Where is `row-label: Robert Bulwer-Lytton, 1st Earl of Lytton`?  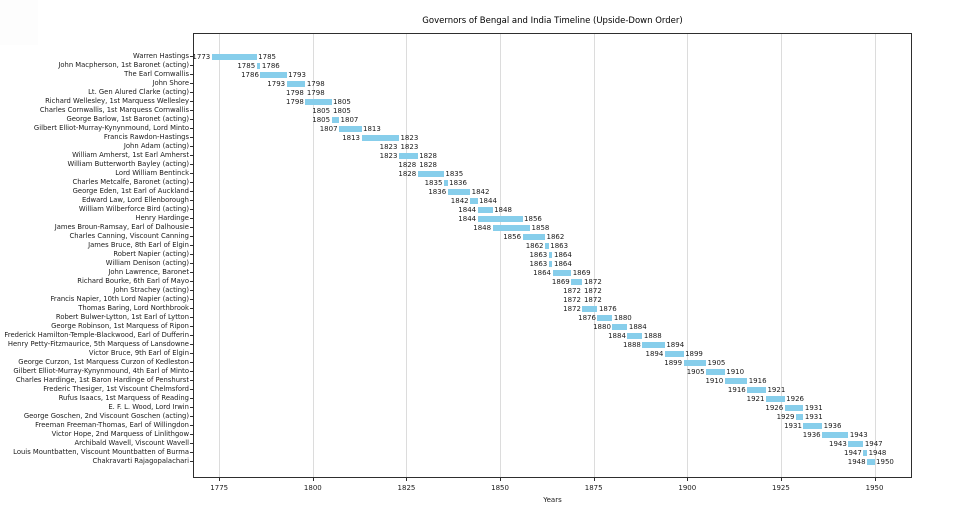 row-label: Robert Bulwer-Lytton, 1st Earl of Lytton is located at coordinates (122, 317).